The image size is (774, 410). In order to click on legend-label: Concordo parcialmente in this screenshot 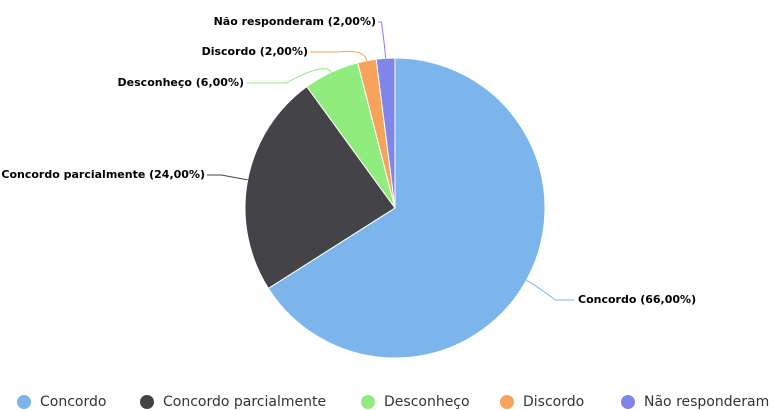, I will do `click(244, 402)`.